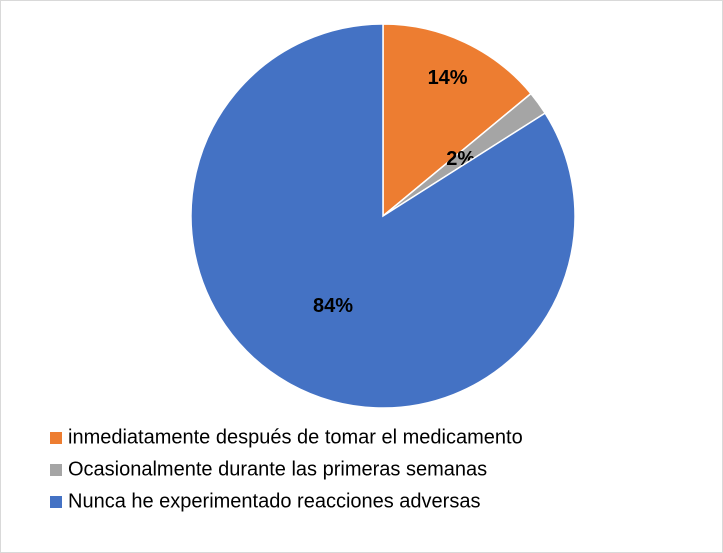 The height and width of the screenshot is (553, 723). What do you see at coordinates (333, 306) in the screenshot?
I see `data-label: 84%` at bounding box center [333, 306].